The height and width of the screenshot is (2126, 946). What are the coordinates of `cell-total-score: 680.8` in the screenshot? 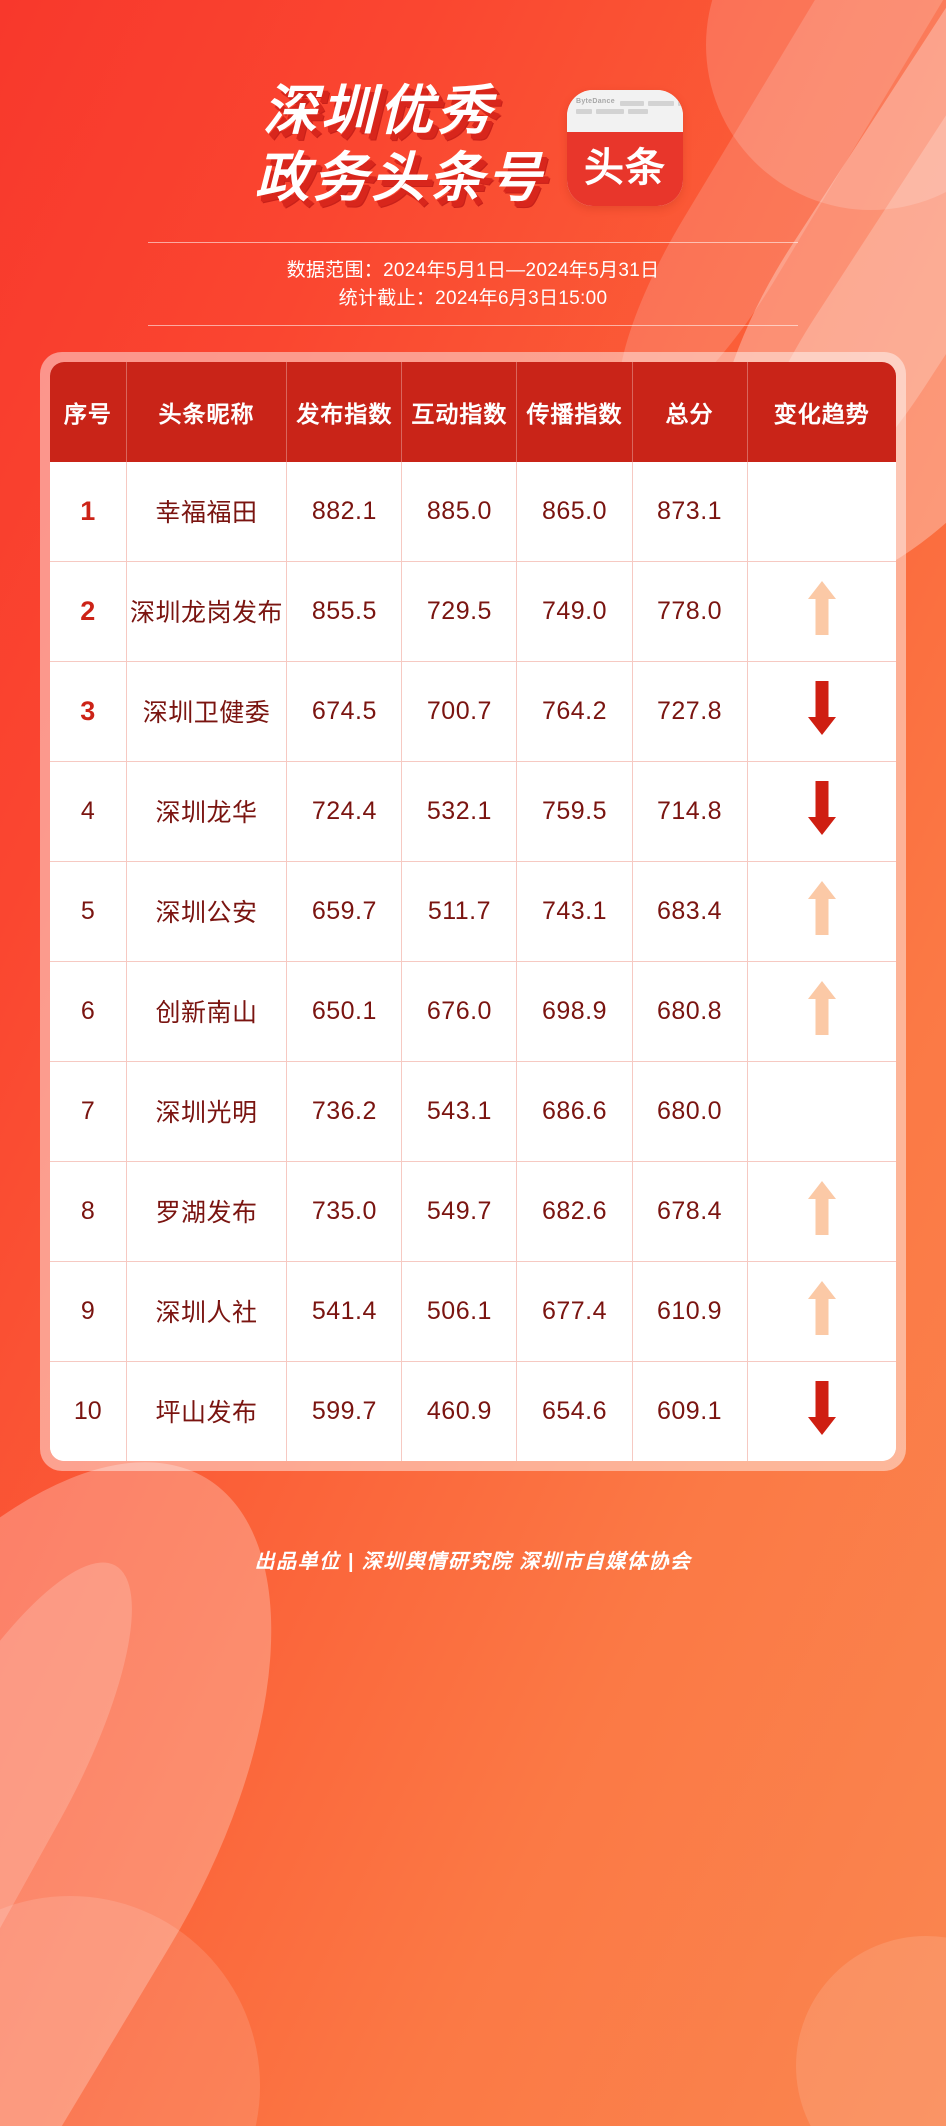 It's located at (690, 1011).